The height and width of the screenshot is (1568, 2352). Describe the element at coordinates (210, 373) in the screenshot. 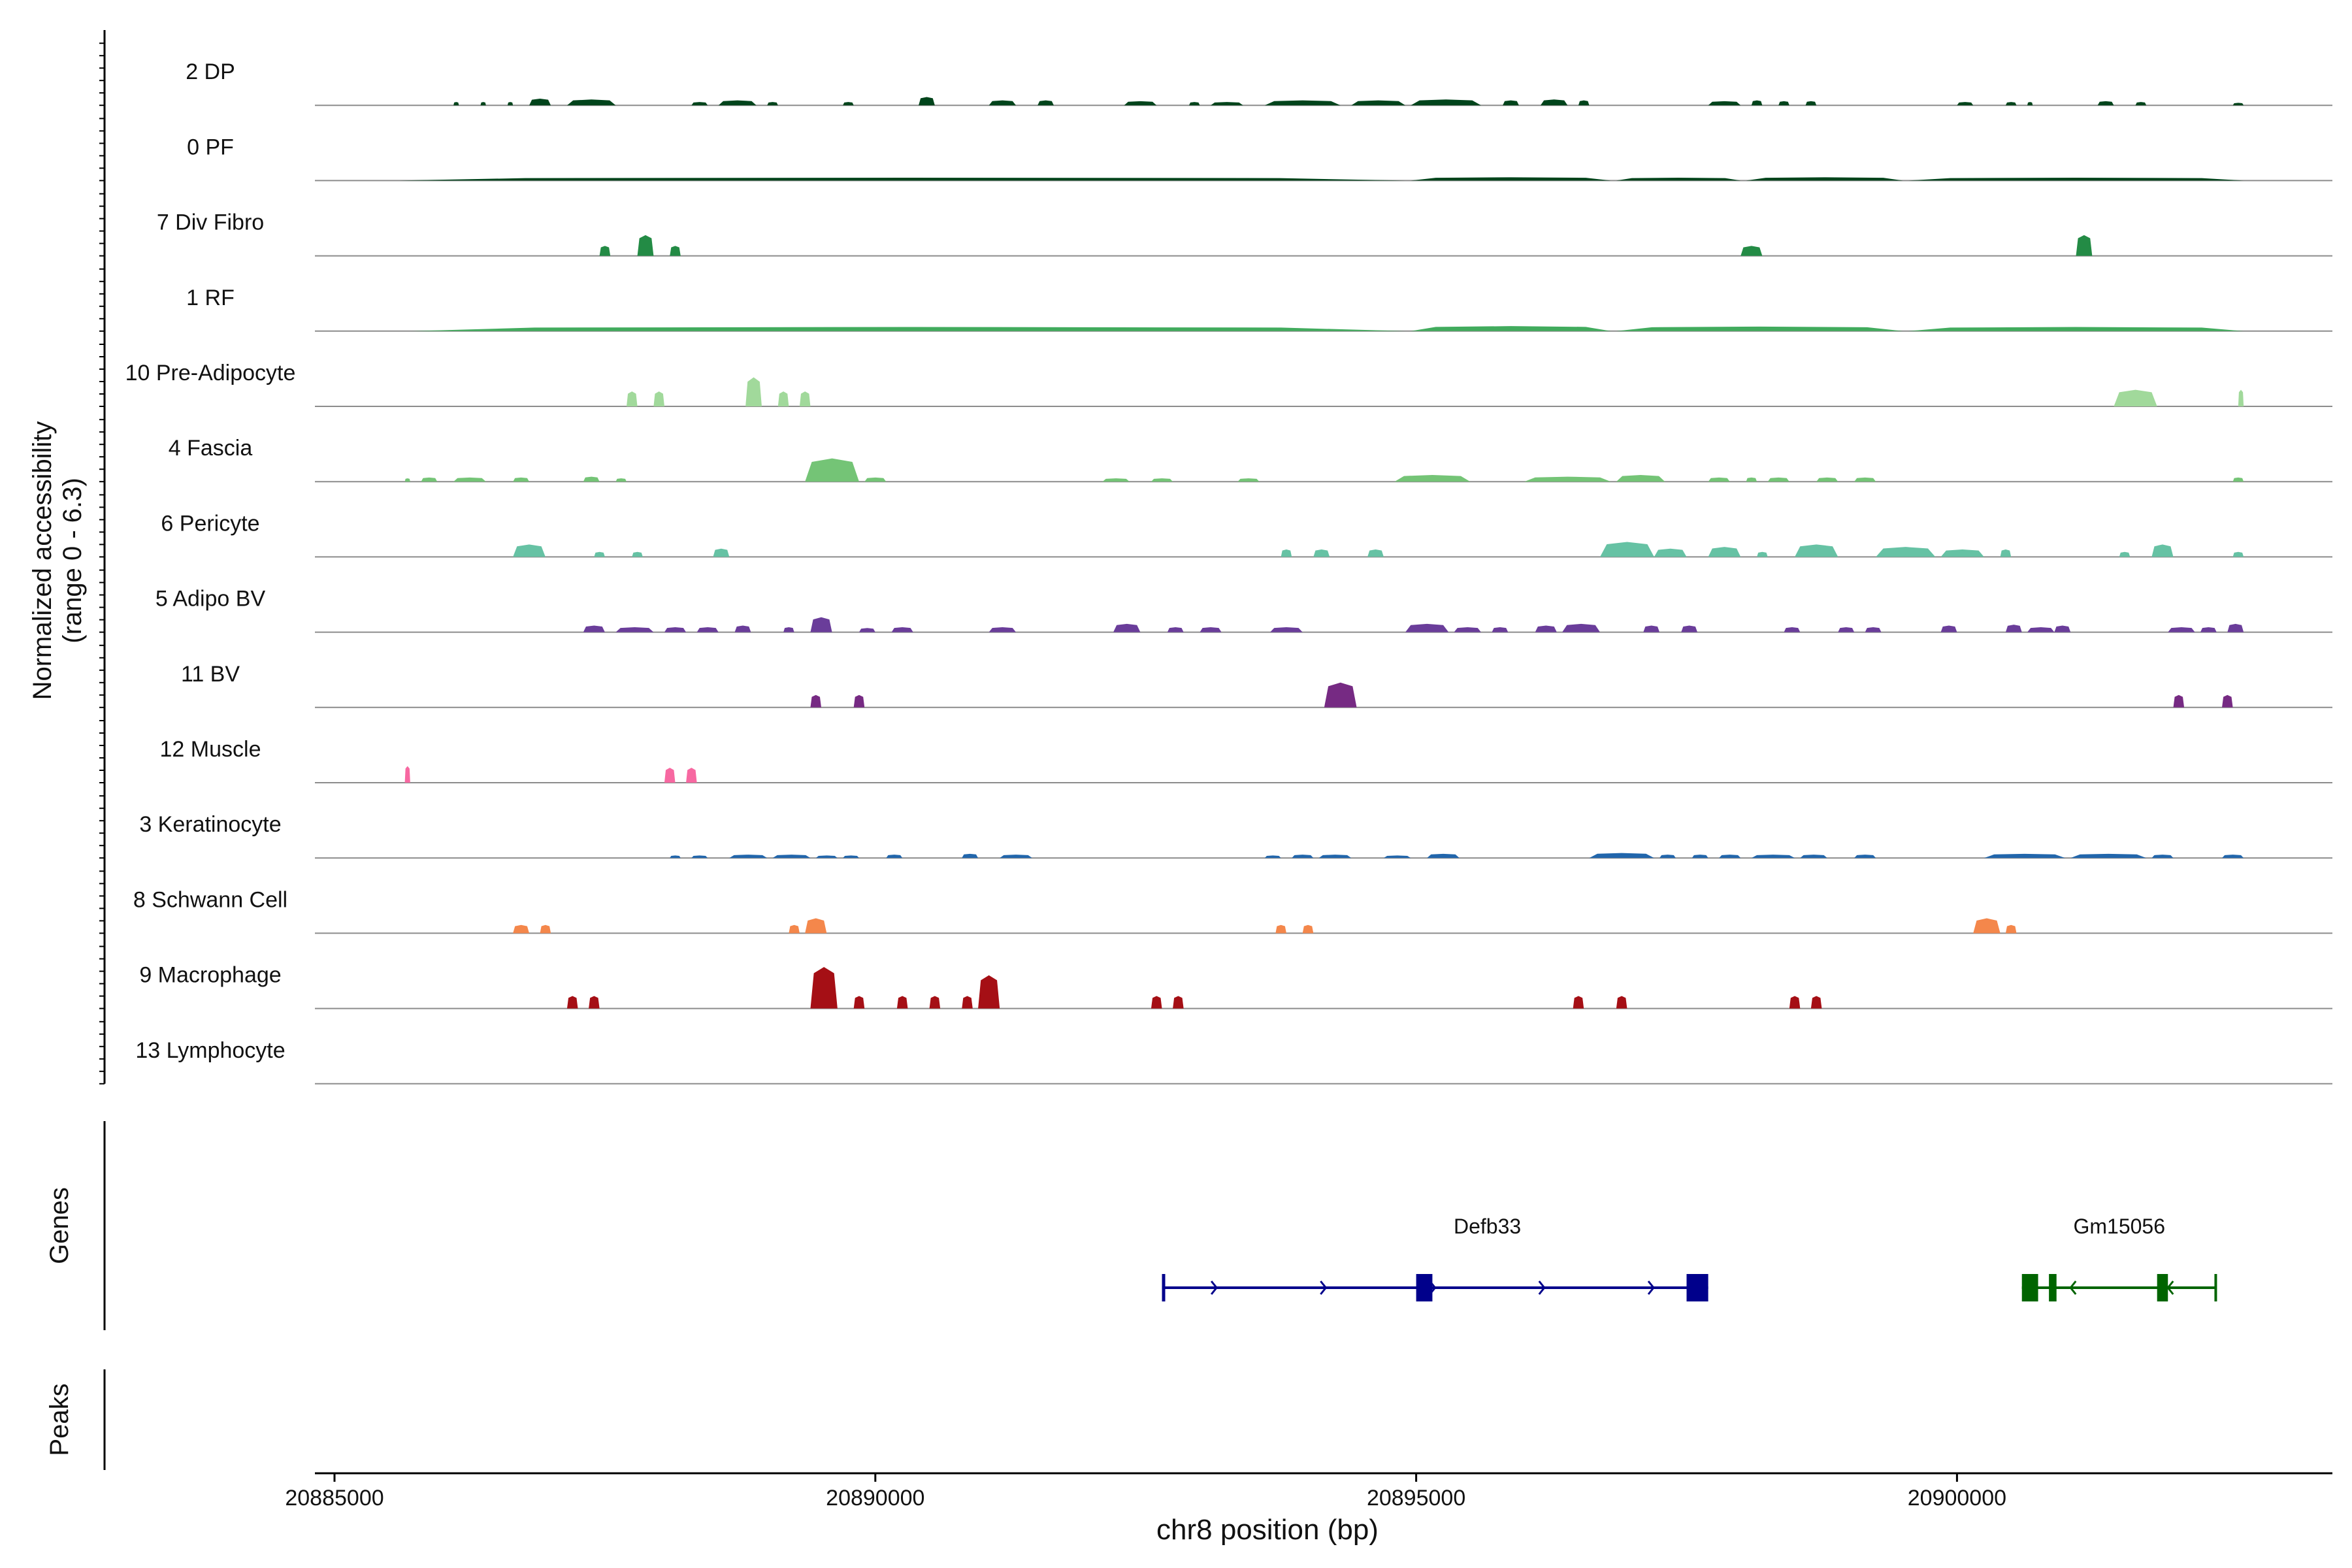

I see `track-label: 10 Pre-Adipocyte` at that location.